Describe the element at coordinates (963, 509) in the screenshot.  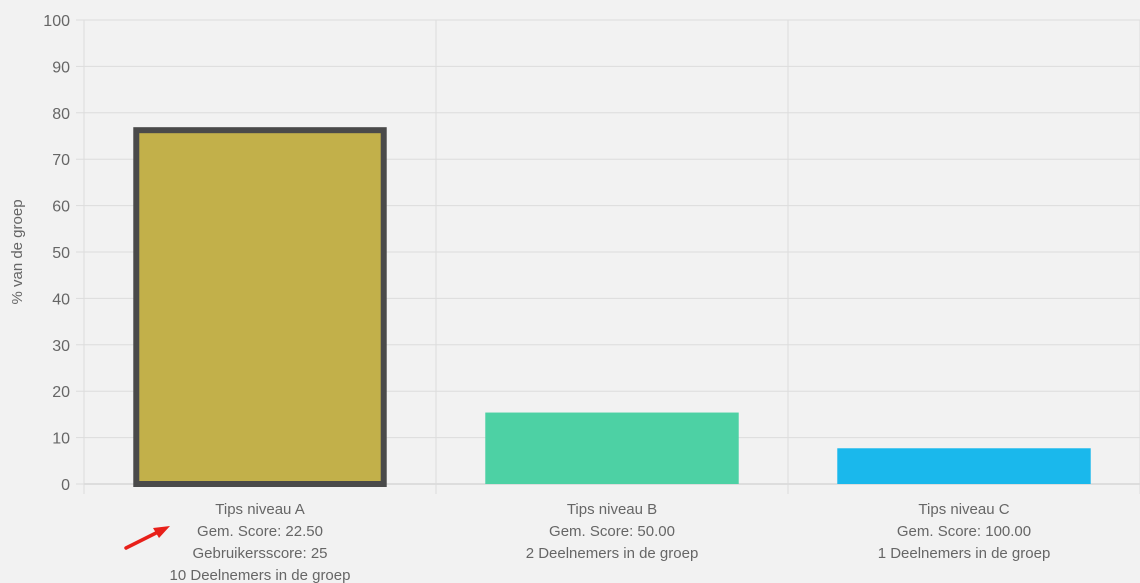
I see `category-label-line: Tips niveau C` at that location.